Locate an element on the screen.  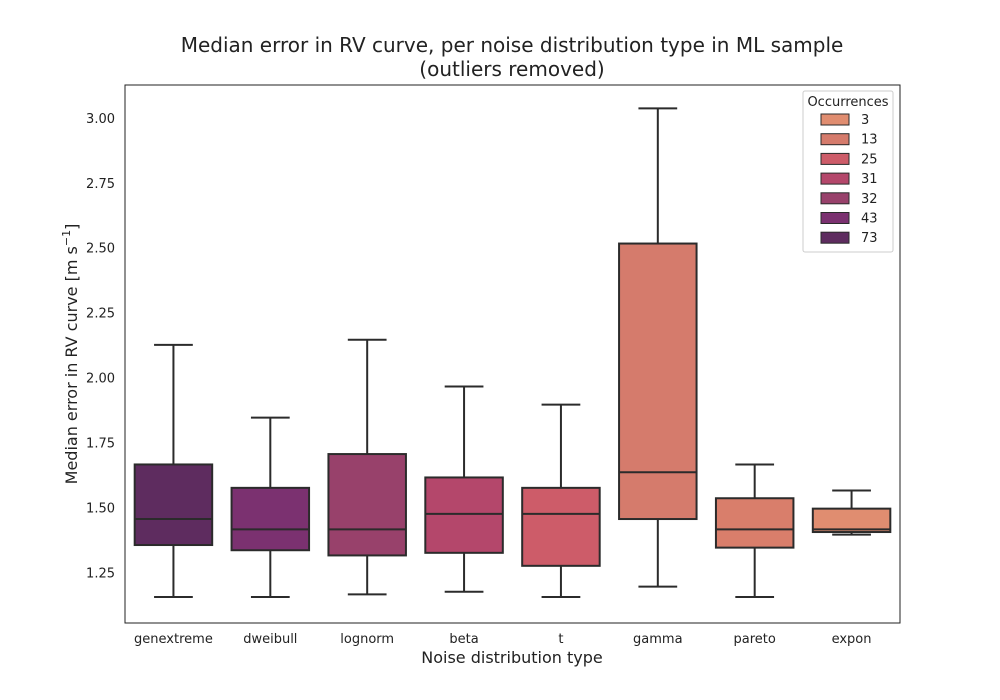
legend-label: 25 is located at coordinates (869, 159).